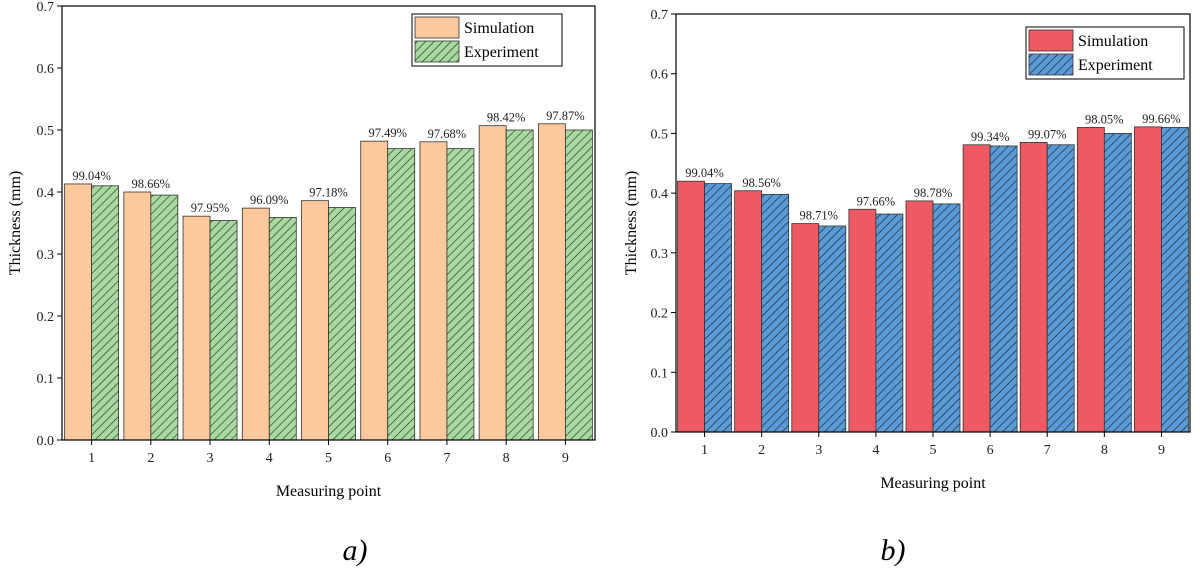 This screenshot has width=1200, height=574. Describe the element at coordinates (210, 208) in the screenshot. I see `bar-label-3: 97.95%` at that location.